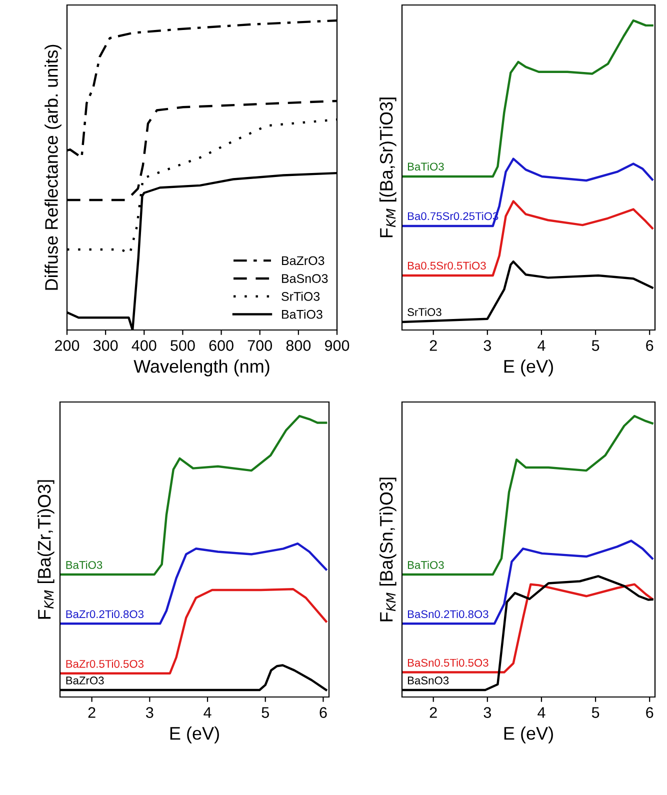  What do you see at coordinates (425, 312) in the screenshot?
I see `series-label: SrTiO3` at bounding box center [425, 312].